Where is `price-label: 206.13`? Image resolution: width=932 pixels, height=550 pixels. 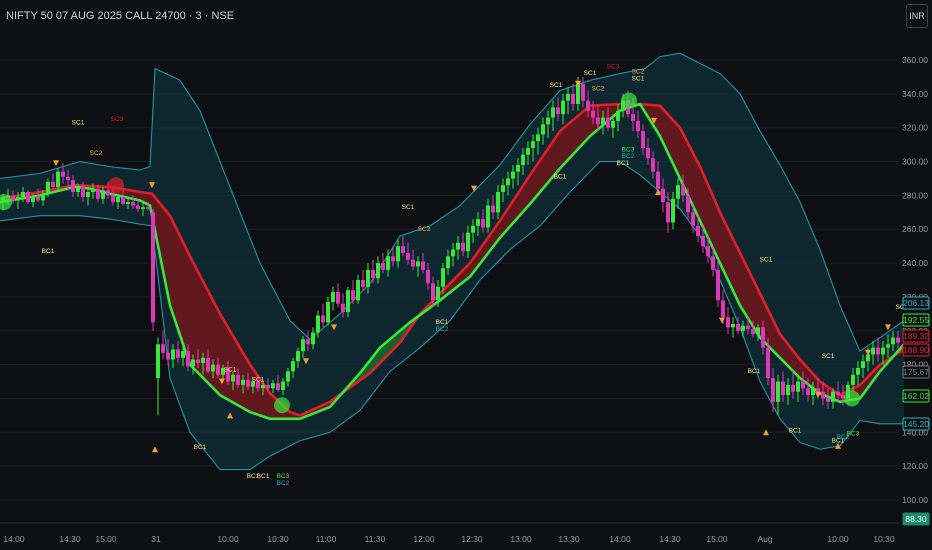
price-label: 206.13 is located at coordinates (916, 303).